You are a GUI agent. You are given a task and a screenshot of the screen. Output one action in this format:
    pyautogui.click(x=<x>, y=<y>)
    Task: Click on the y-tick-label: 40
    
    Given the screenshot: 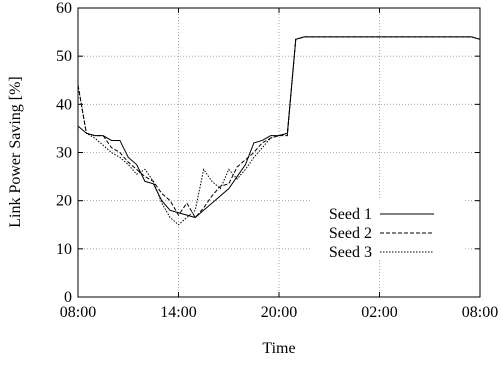 What is the action you would take?
    pyautogui.click(x=64, y=104)
    